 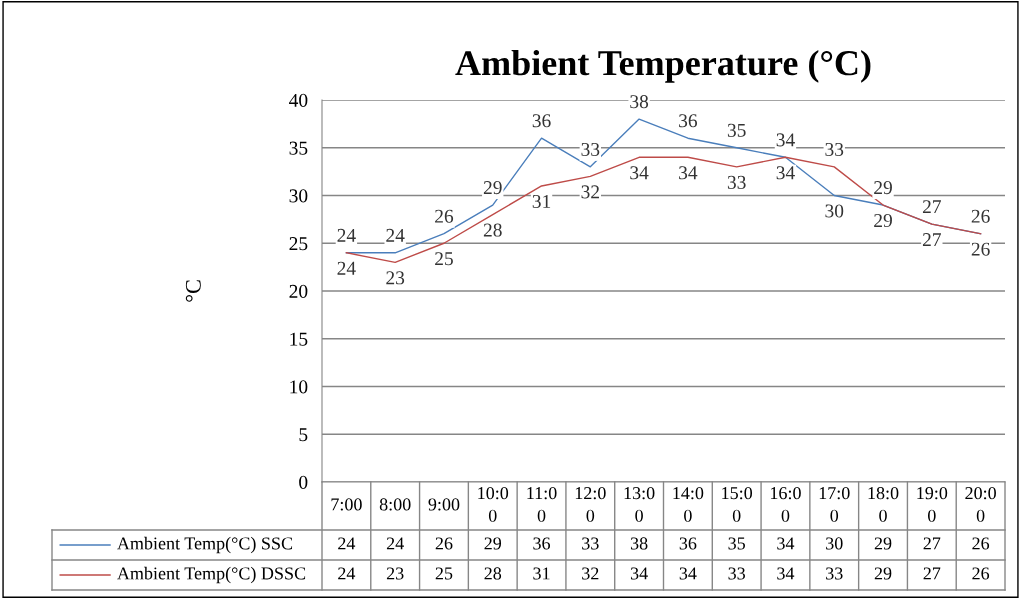 What do you see at coordinates (395, 278) in the screenshot?
I see `data-label: 23` at bounding box center [395, 278].